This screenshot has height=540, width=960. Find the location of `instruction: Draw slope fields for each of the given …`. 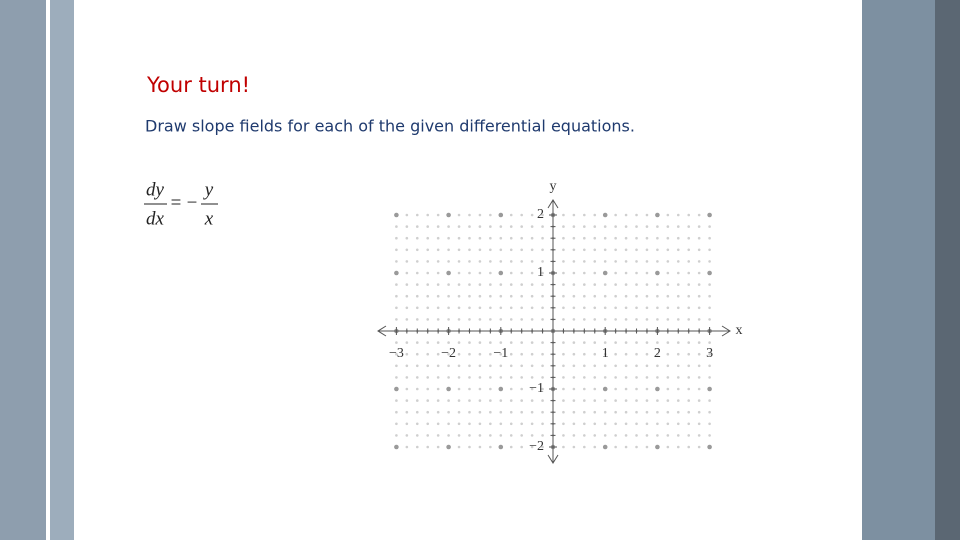

instruction: Draw slope fields for each of the given … is located at coordinates (390, 126).